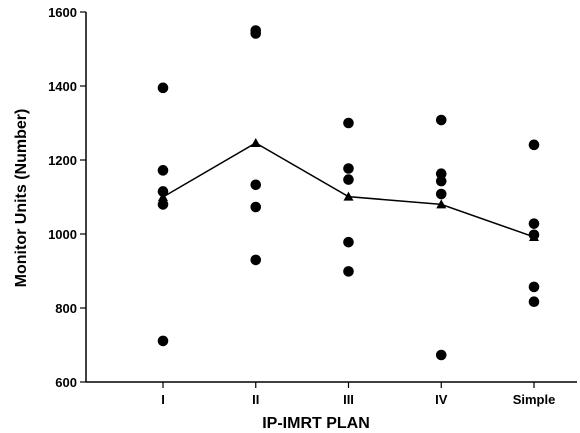 The height and width of the screenshot is (433, 580). Describe the element at coordinates (255, 399) in the screenshot. I see `x-tick-label: II` at that location.